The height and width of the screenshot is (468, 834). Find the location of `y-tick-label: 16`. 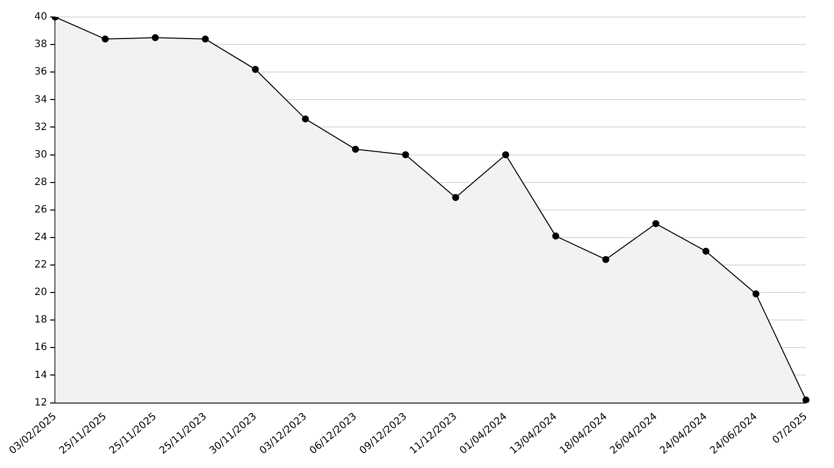

y-tick-label: 16 is located at coordinates (41, 348).